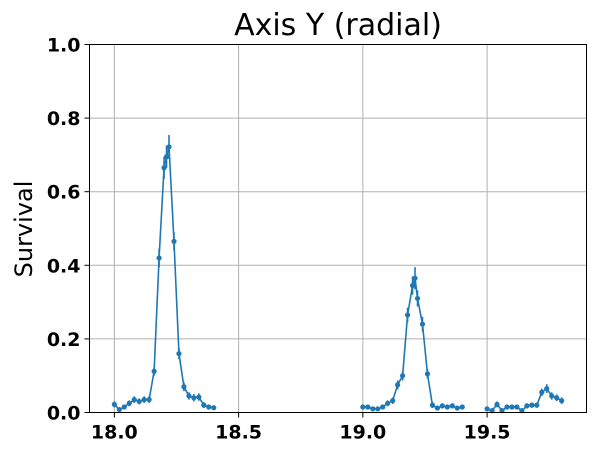 The image size is (599, 453). I want to click on x-tick-label: 19.0, so click(362, 433).